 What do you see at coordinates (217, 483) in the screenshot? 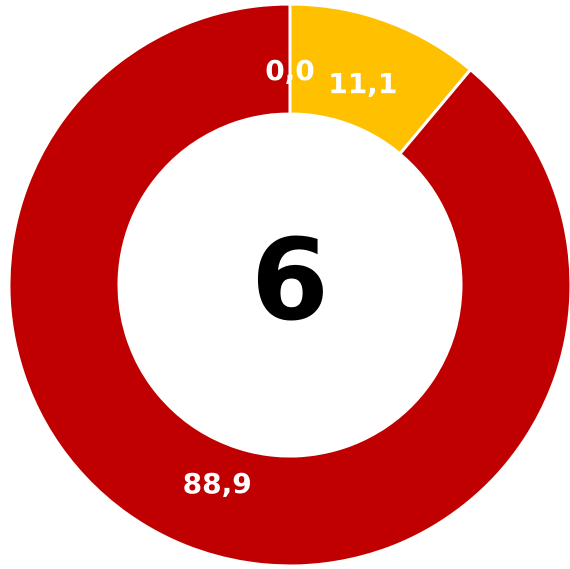
I see `data-label: 88,9` at bounding box center [217, 483].